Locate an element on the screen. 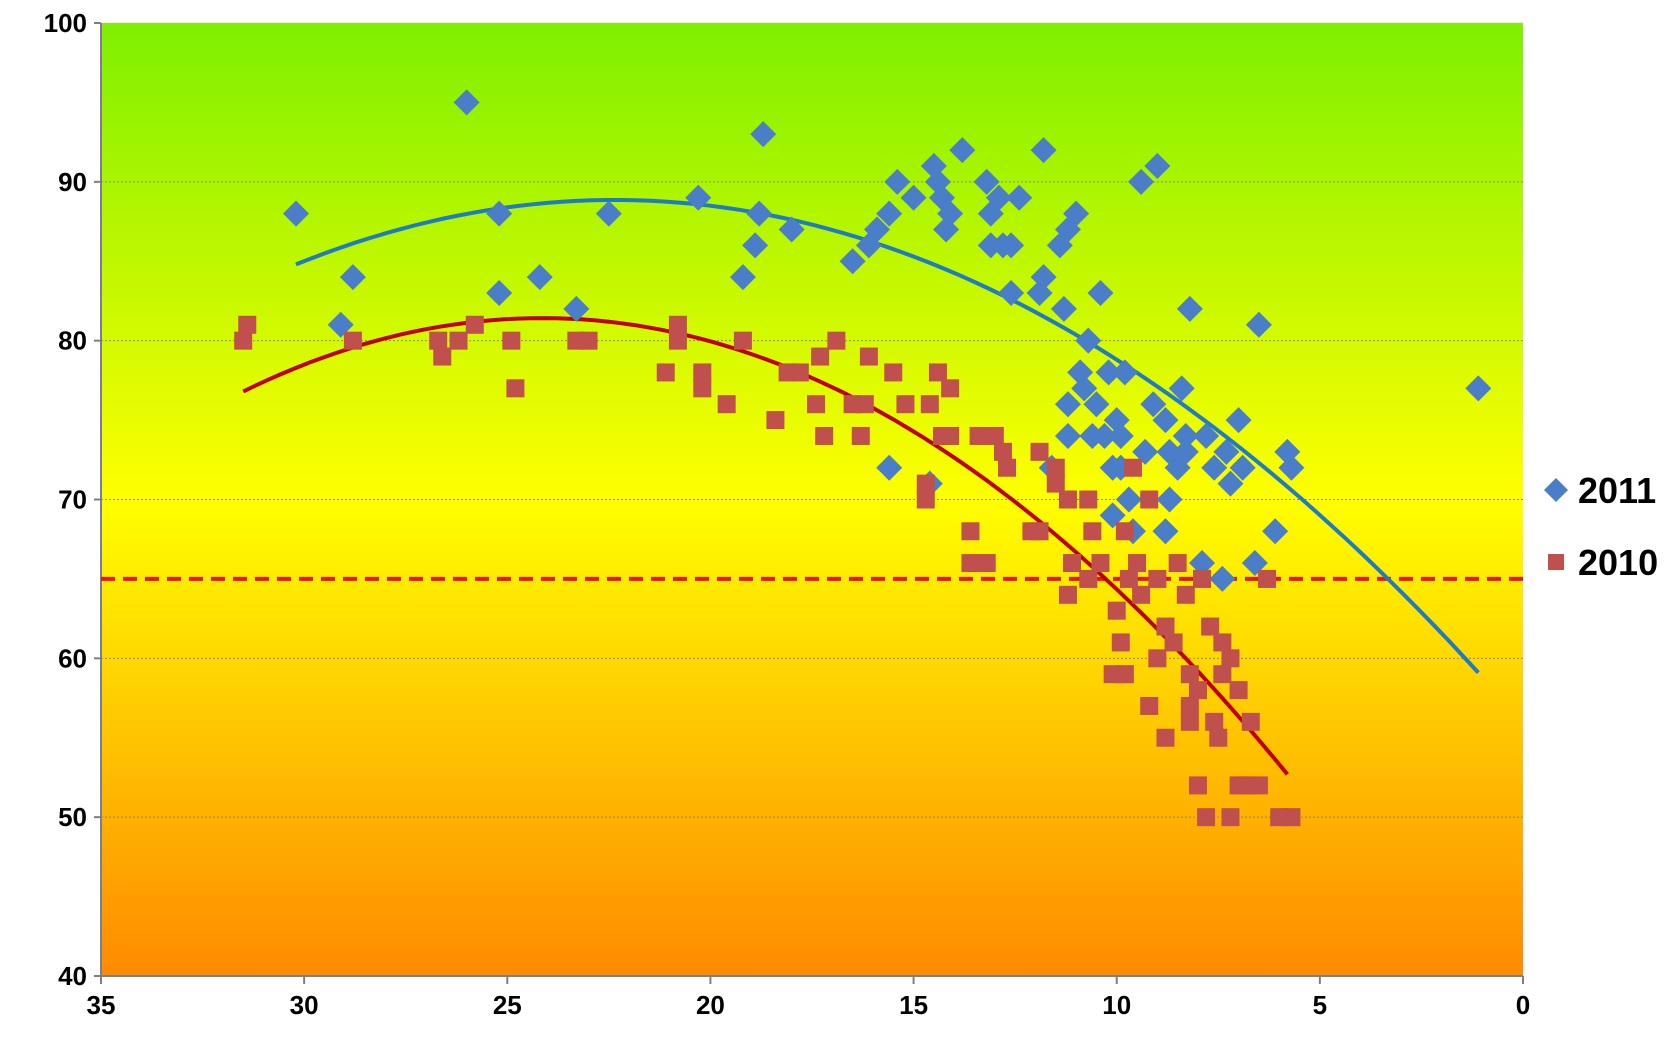  x-tick-label: 15 is located at coordinates (913, 1005).